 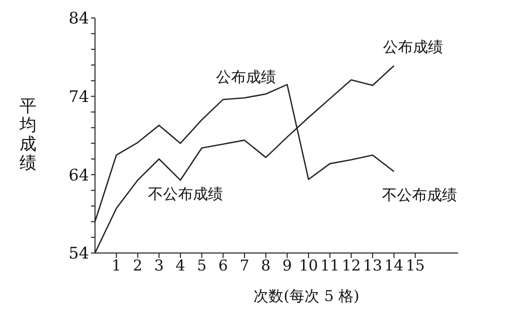 I want to click on y-axis-title: 平均成绩, so click(x=27, y=135).